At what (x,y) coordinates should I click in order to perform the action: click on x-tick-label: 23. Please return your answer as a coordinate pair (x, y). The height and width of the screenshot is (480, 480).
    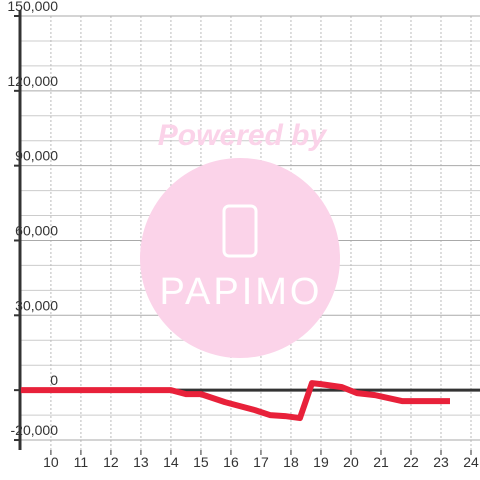
    Looking at the image, I should click on (441, 462).